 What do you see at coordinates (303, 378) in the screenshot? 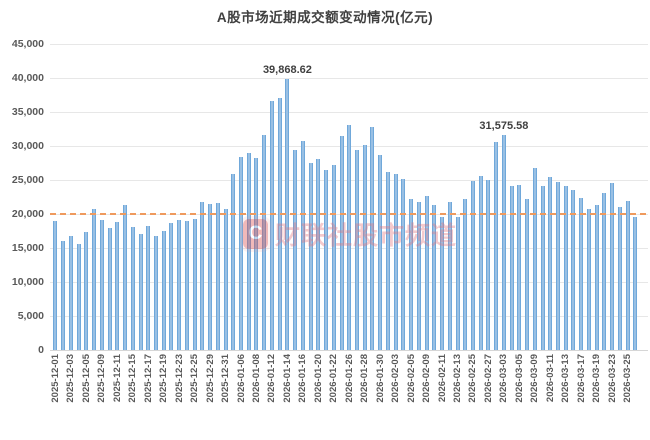
I see `x-axis-tick-label: 2026-01-16` at bounding box center [303, 378].